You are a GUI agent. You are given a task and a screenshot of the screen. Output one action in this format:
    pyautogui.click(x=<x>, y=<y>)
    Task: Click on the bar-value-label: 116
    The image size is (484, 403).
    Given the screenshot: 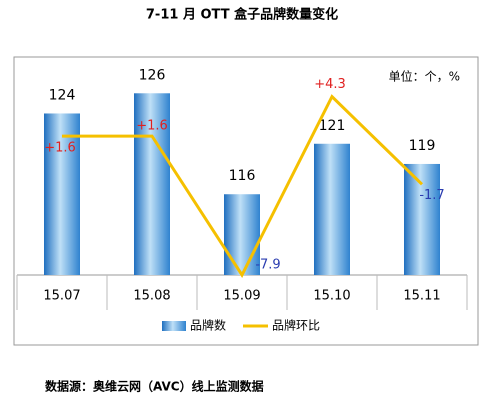 What is the action you would take?
    pyautogui.click(x=242, y=176)
    